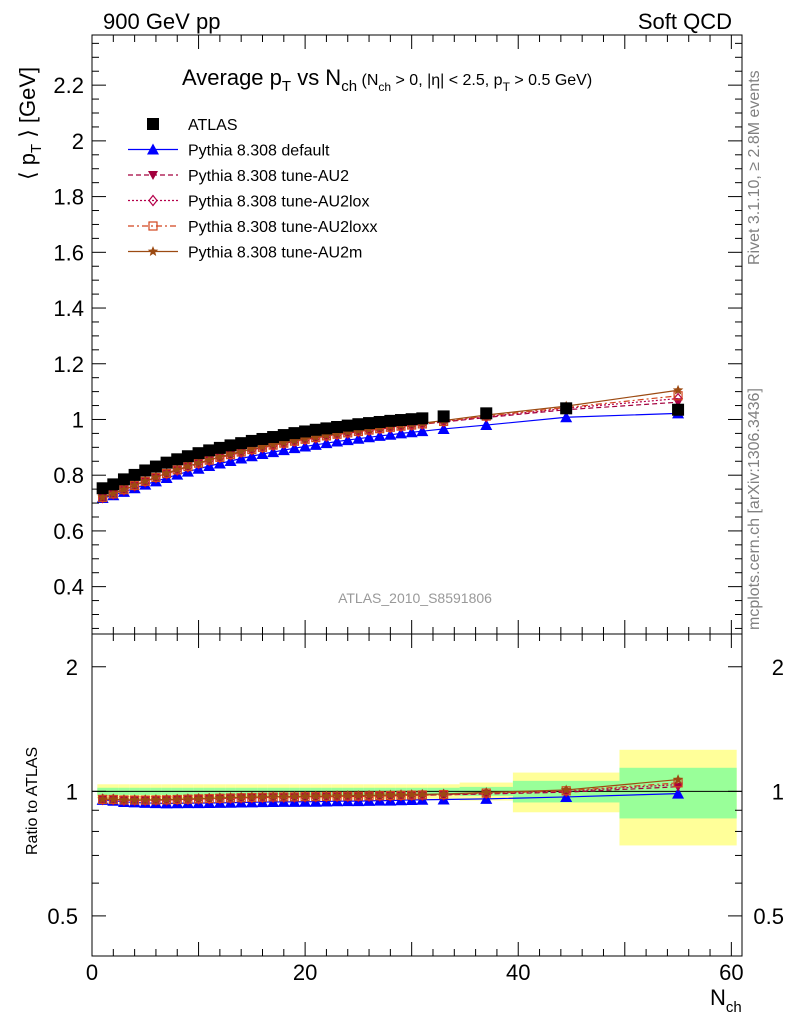 Image resolution: width=786 pixels, height=1024 pixels. What do you see at coordinates (68, 252) in the screenshot?
I see `y-tick-label: 1.6` at bounding box center [68, 252].